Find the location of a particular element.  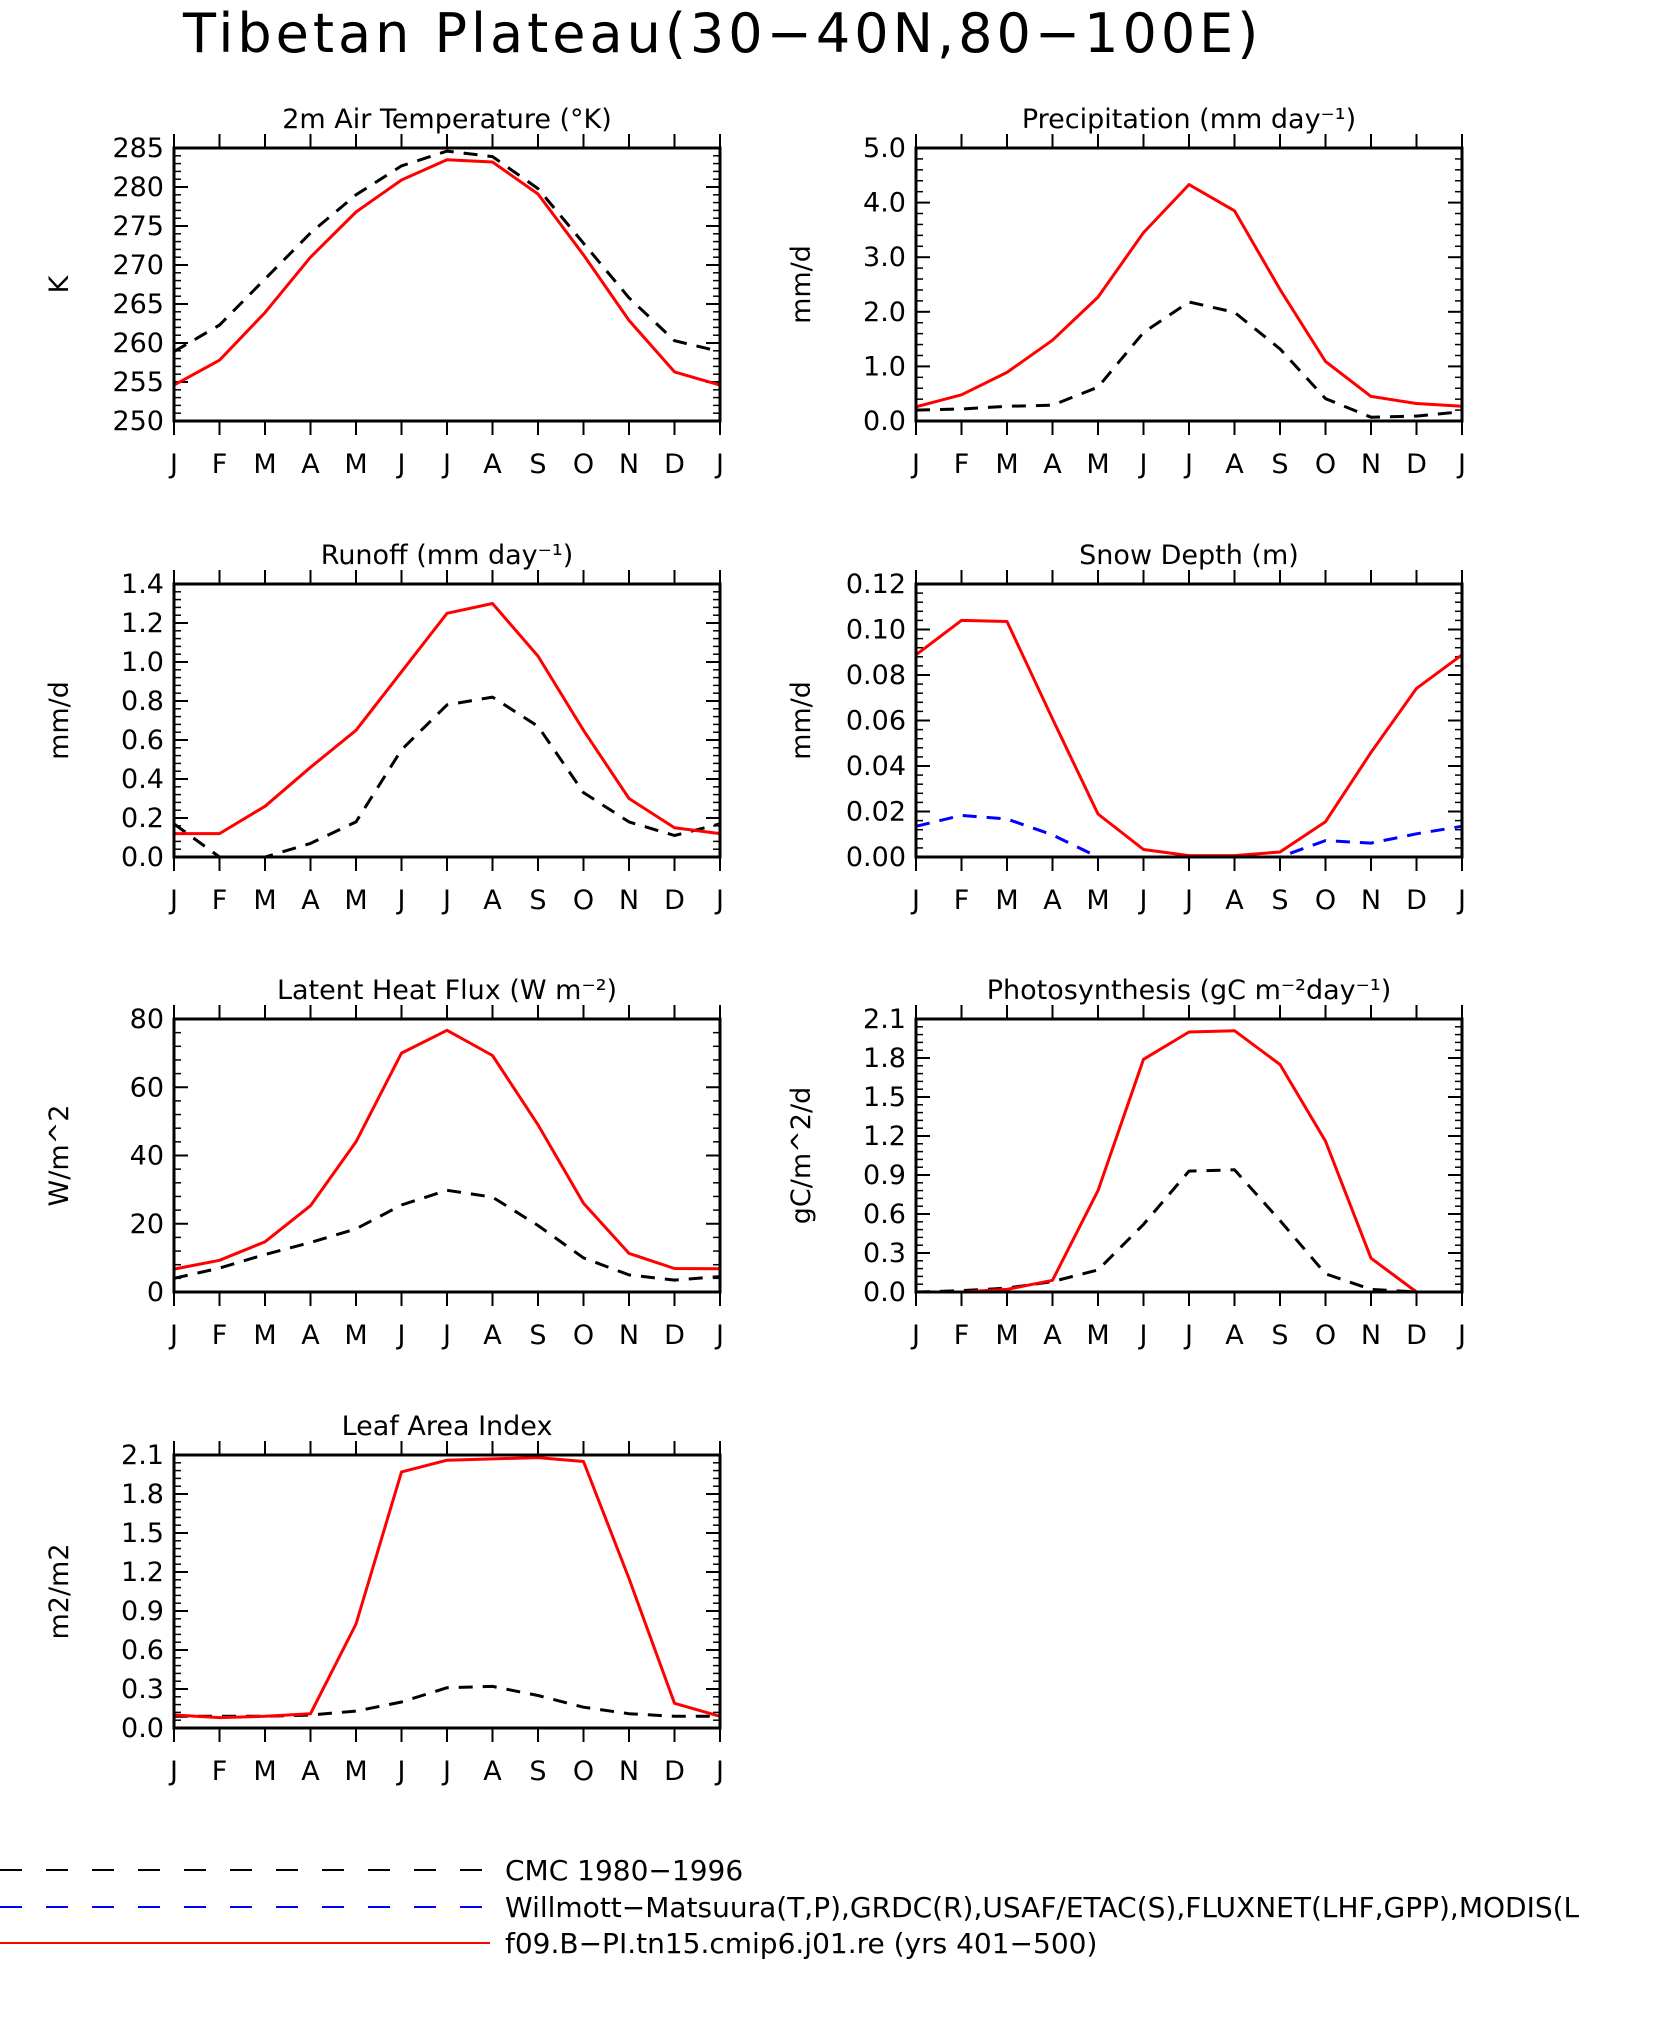

y-tick-label: 285 is located at coordinates (138, 148).